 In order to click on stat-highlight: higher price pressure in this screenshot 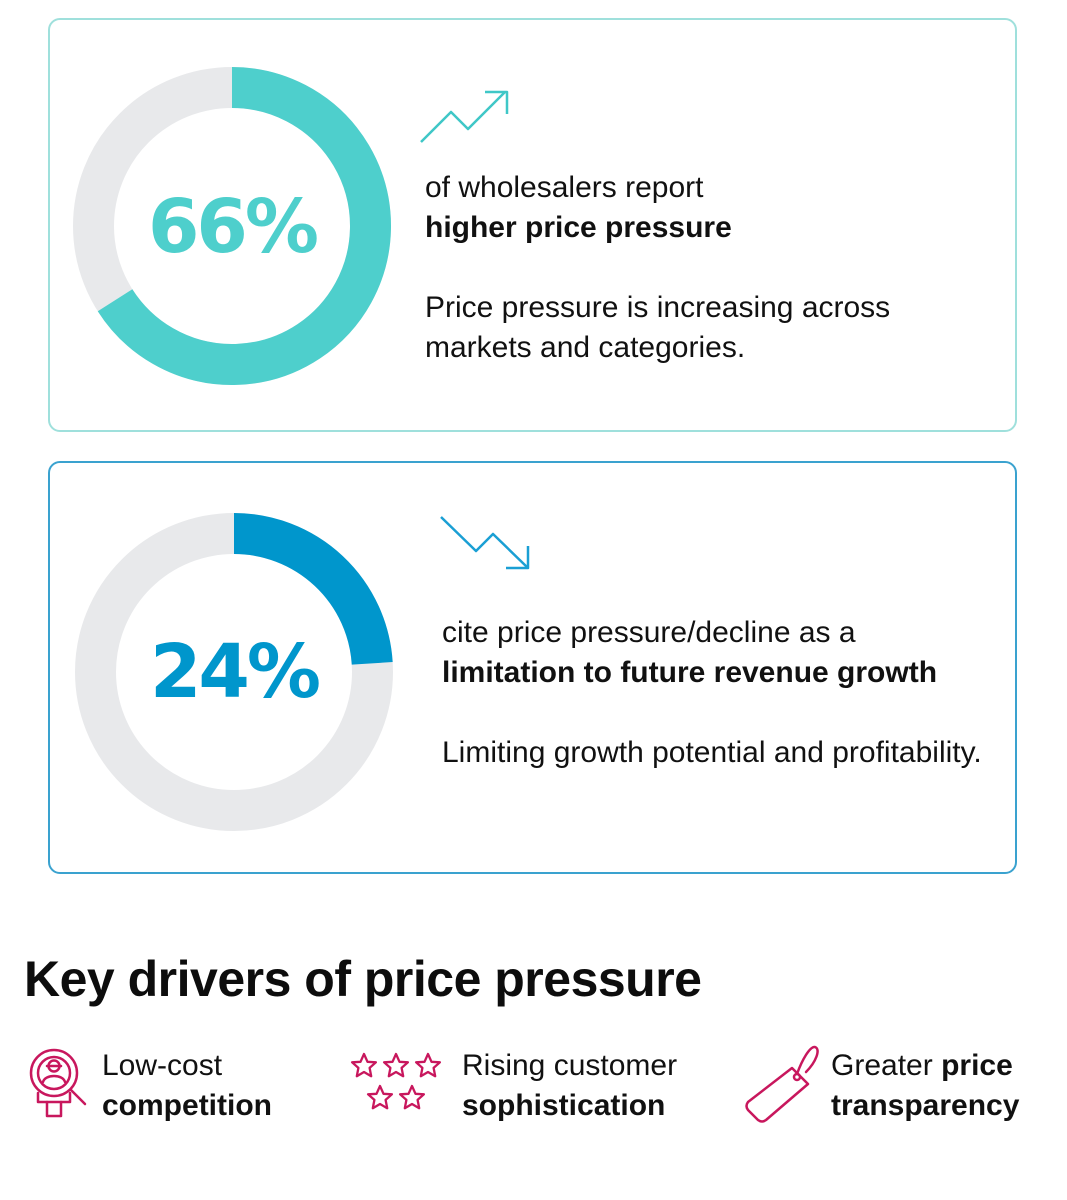, I will do `click(578, 227)`.